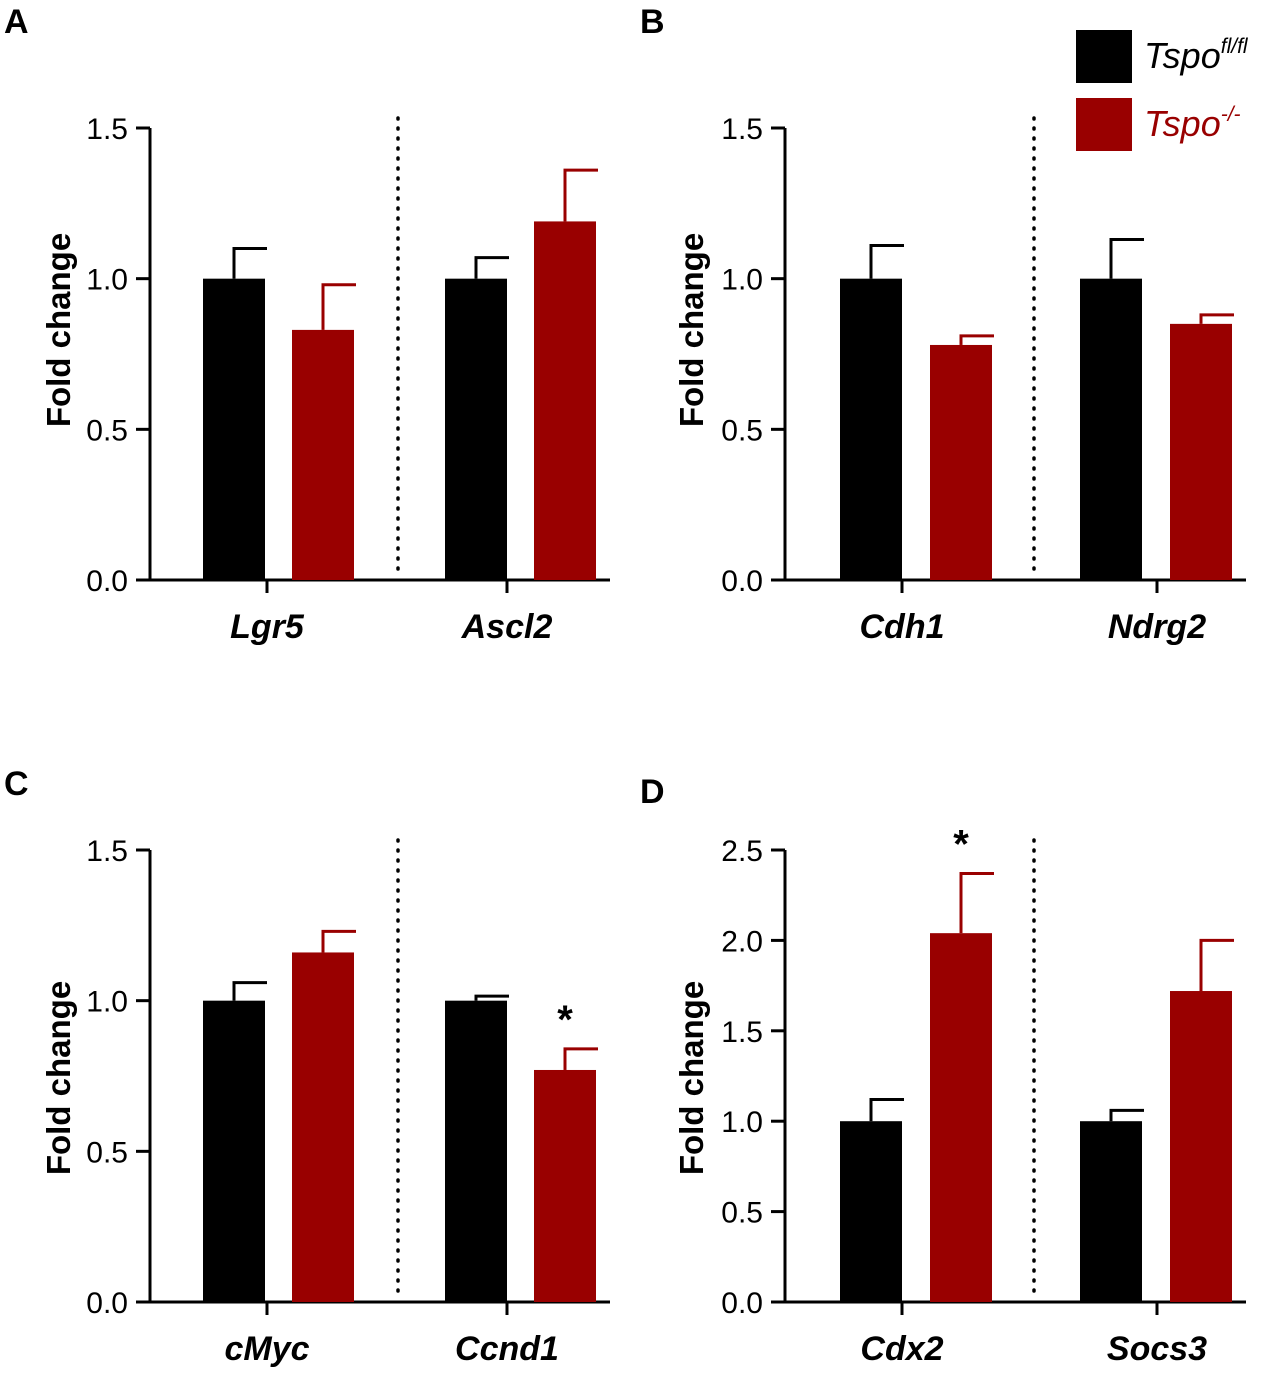 This screenshot has width=1273, height=1375. What do you see at coordinates (58, 330) in the screenshot?
I see `panel-a-y-axis-label: Fold change` at bounding box center [58, 330].